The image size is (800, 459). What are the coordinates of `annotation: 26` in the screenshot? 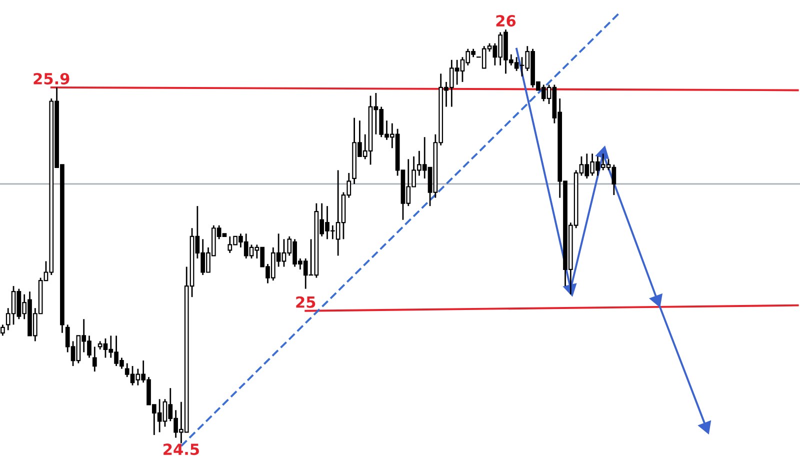 It's located at (506, 21).